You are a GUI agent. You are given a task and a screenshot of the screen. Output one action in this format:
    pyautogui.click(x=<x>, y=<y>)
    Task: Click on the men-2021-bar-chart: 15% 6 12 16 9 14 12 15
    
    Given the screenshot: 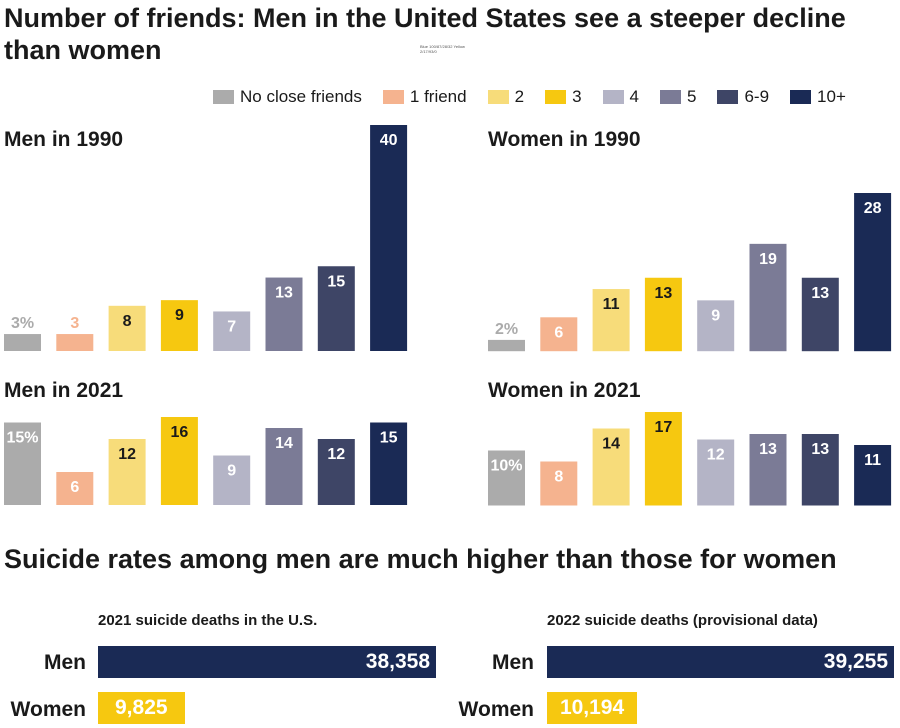 What is the action you would take?
    pyautogui.click(x=206, y=461)
    